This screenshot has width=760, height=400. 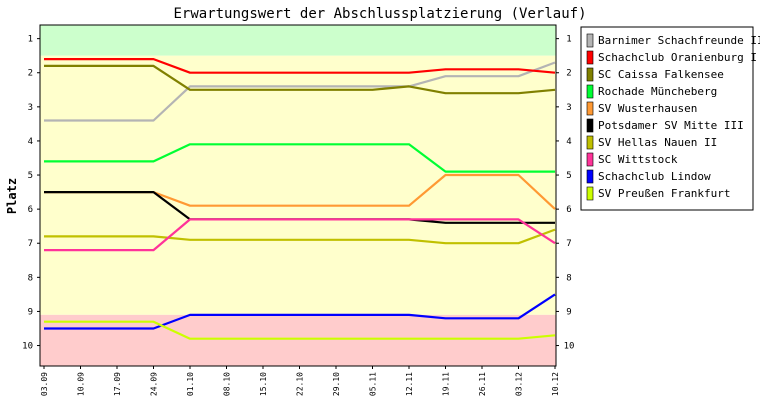 What do you see at coordinates (568, 312) in the screenshot?
I see `y-tick-label-right-8: 9` at bounding box center [568, 312].